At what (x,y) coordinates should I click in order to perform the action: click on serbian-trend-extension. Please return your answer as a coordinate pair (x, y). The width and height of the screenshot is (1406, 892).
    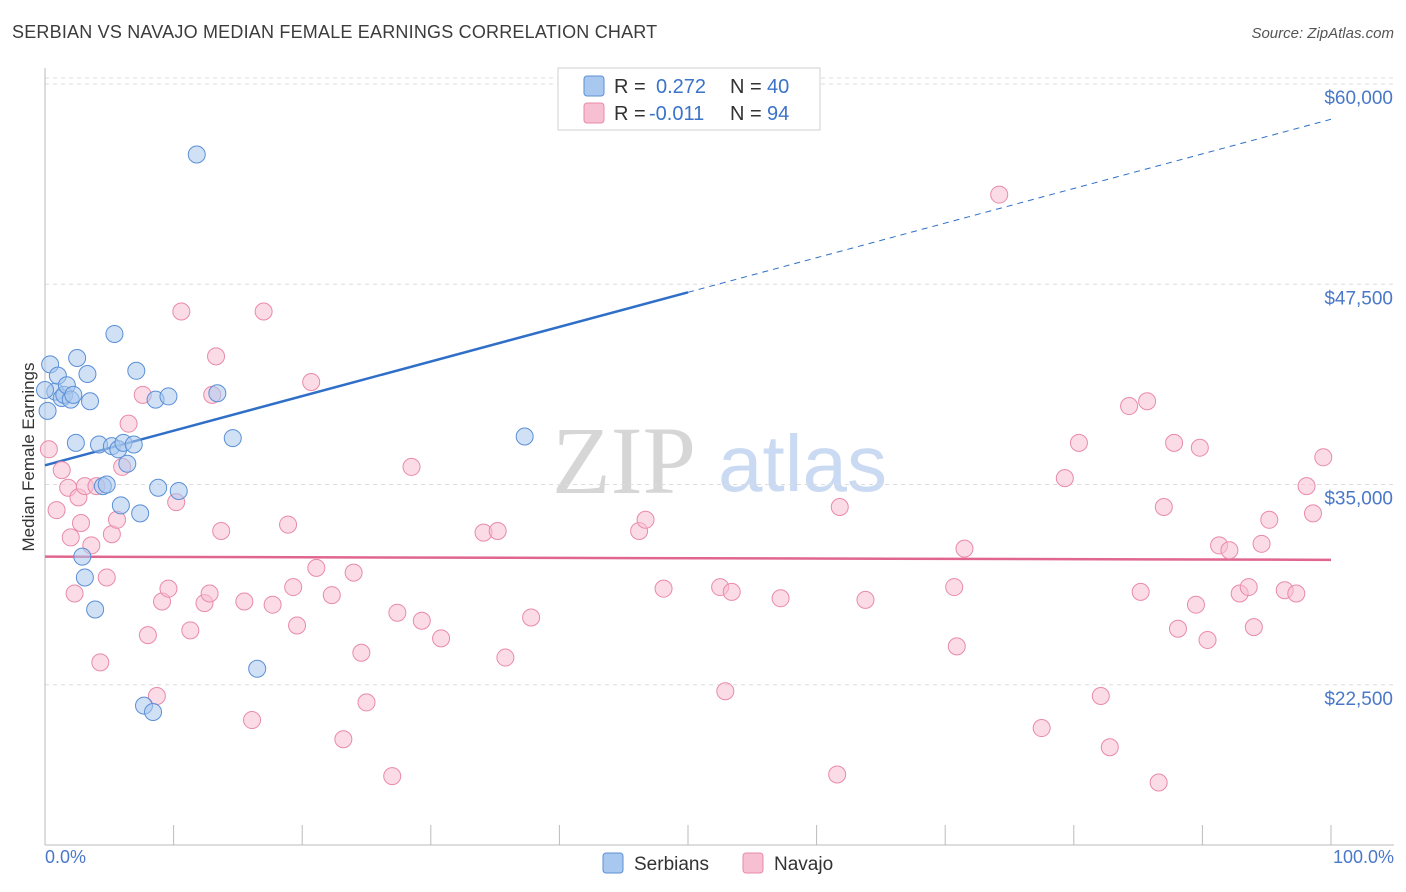
    Looking at the image, I should click on (1009, 205).